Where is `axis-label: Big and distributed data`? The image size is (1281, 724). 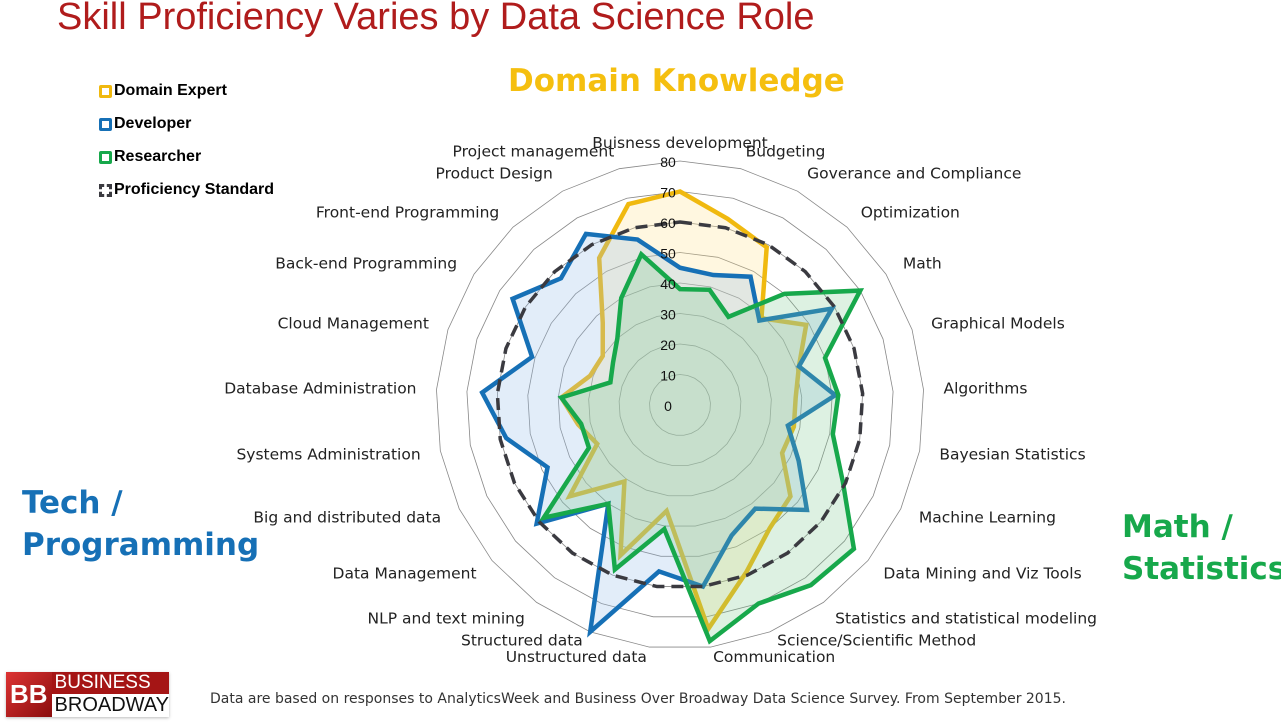
axis-label: Big and distributed data is located at coordinates (347, 517).